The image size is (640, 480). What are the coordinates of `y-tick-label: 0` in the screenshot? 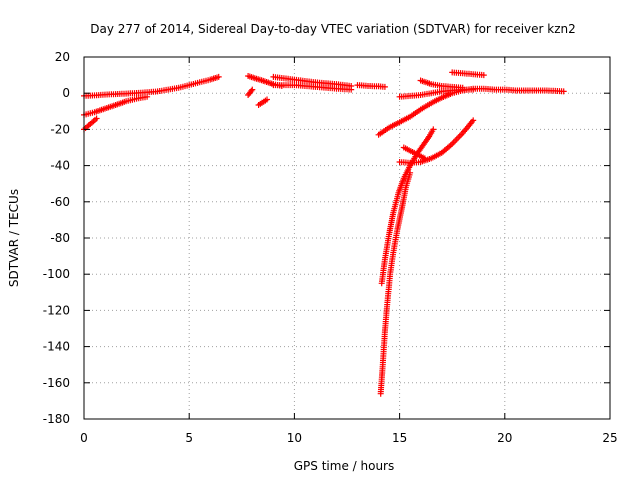 It's located at (66, 93).